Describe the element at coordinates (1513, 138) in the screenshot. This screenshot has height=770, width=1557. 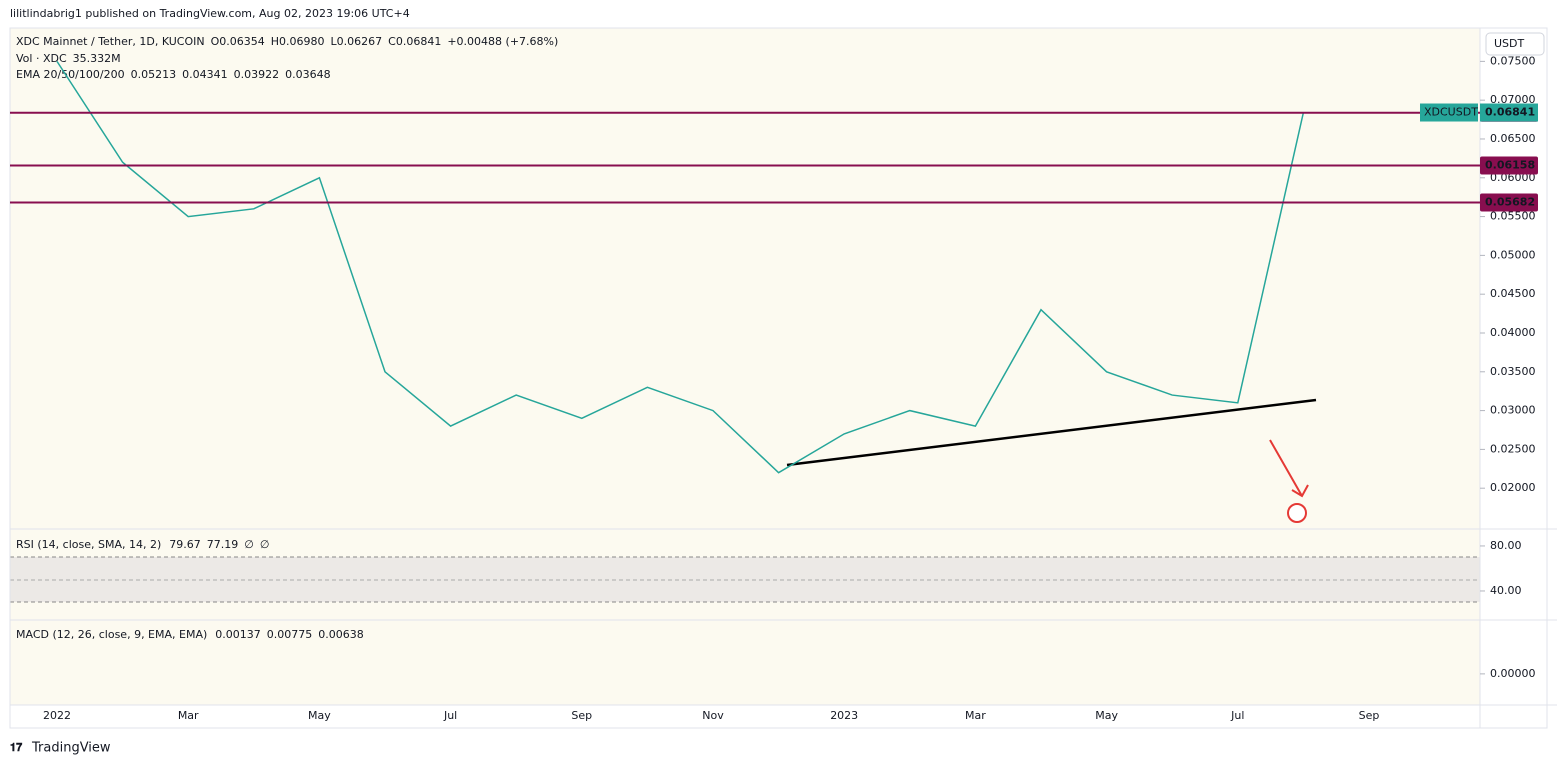
I see `y-tick-label: 0.06500` at that location.